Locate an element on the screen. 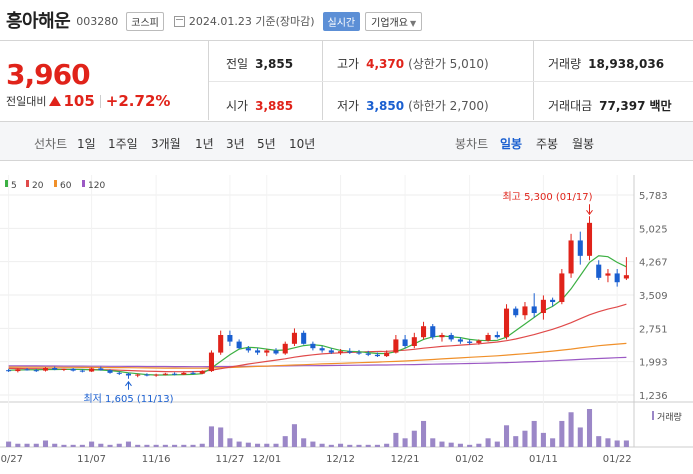 Image resolution: width=693 pixels, height=474 pixels. candle-chart-label: 봉차트 is located at coordinates (472, 144).